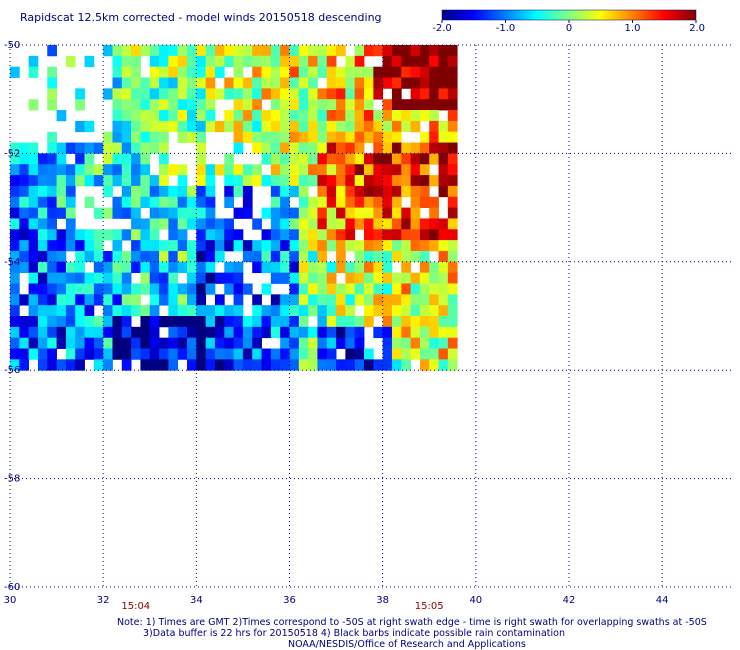  Describe the element at coordinates (697, 28) in the screenshot. I see `colorbar-tick-label: 2.0` at that location.